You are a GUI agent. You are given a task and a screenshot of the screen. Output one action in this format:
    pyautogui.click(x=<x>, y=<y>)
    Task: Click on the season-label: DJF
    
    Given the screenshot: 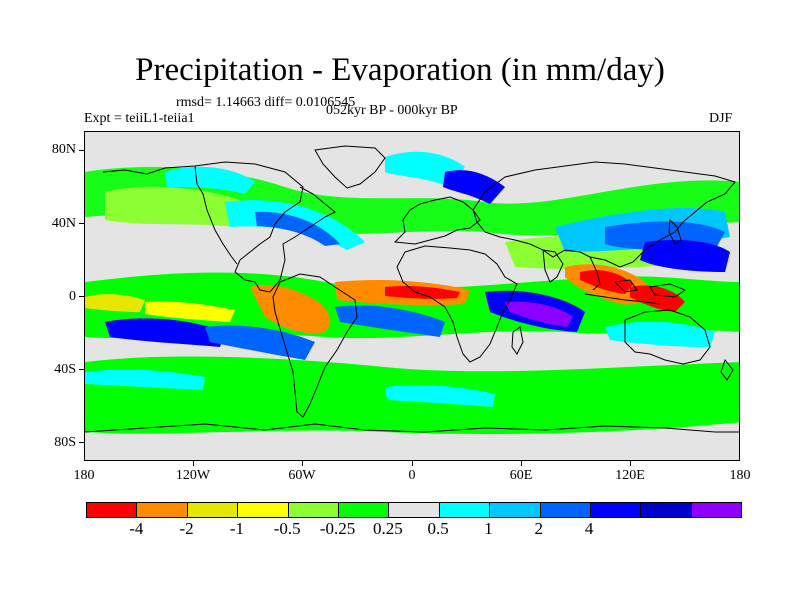 What is the action you would take?
    pyautogui.click(x=721, y=118)
    